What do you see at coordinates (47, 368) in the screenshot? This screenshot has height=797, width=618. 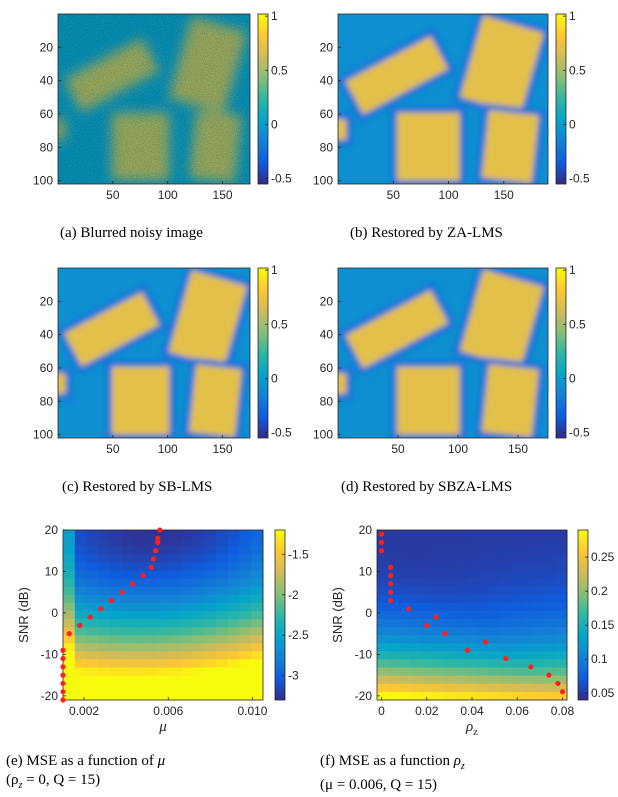 I see `y-tick-label: 60` at bounding box center [47, 368].